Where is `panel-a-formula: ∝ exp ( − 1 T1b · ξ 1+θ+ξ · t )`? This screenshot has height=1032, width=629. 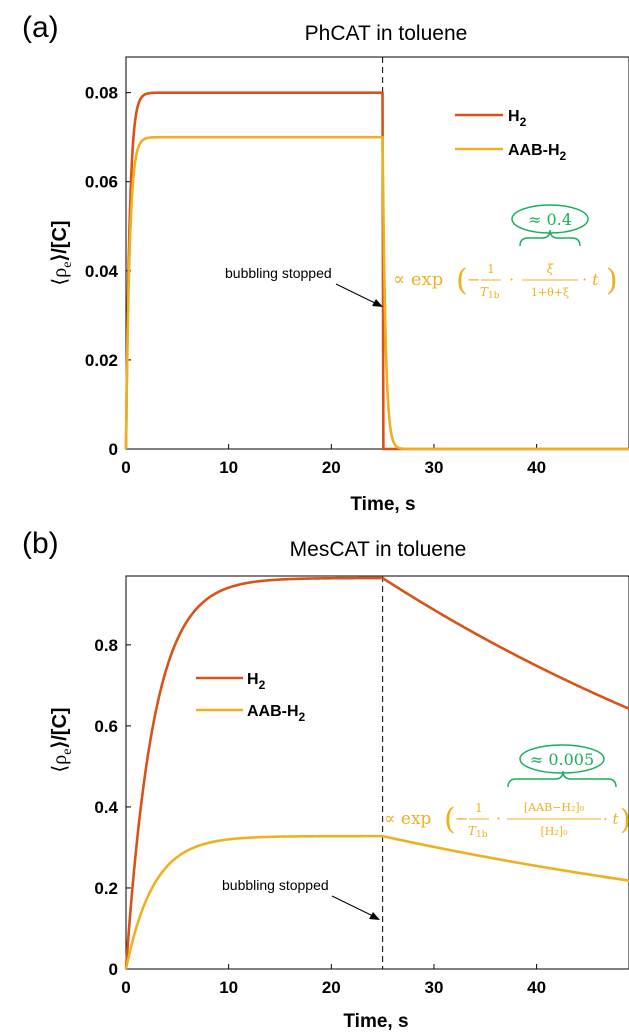
panel-a-formula: ∝ exp ( − 1 T1b · ξ 1+θ+ξ · t ) is located at coordinates (505, 281).